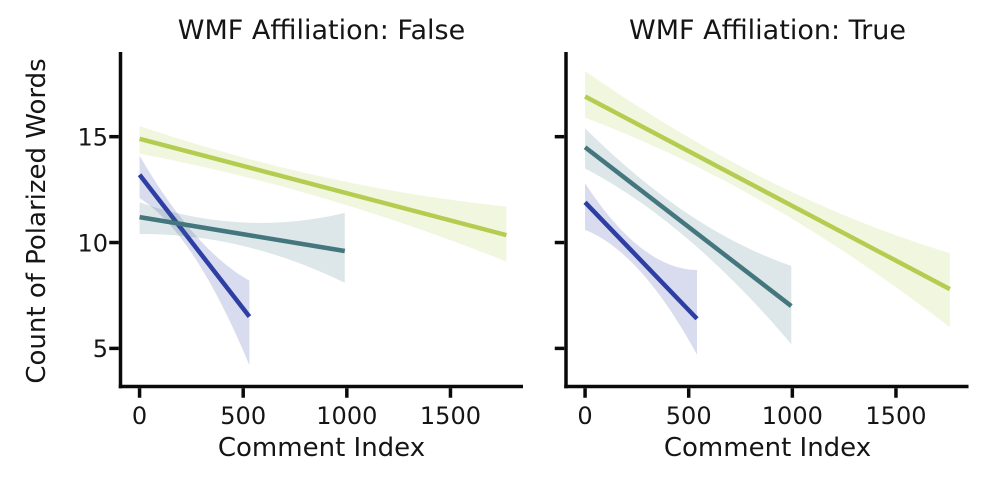 The image size is (1000, 500). I want to click on y-axis-label: Count of Polarized Words, so click(37, 221).